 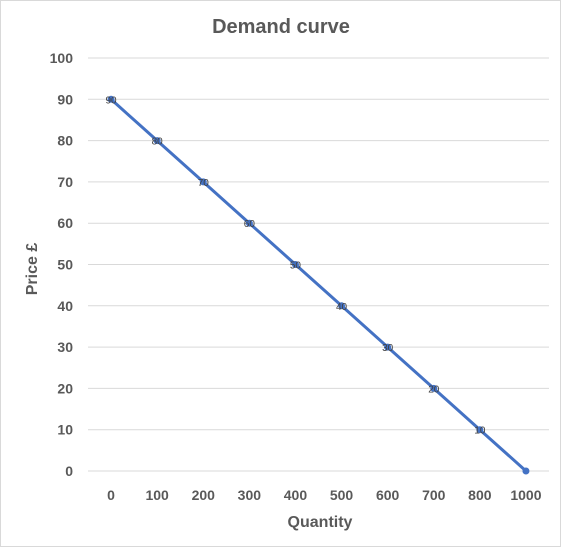 I want to click on x-tick-label: 600, so click(x=388, y=495).